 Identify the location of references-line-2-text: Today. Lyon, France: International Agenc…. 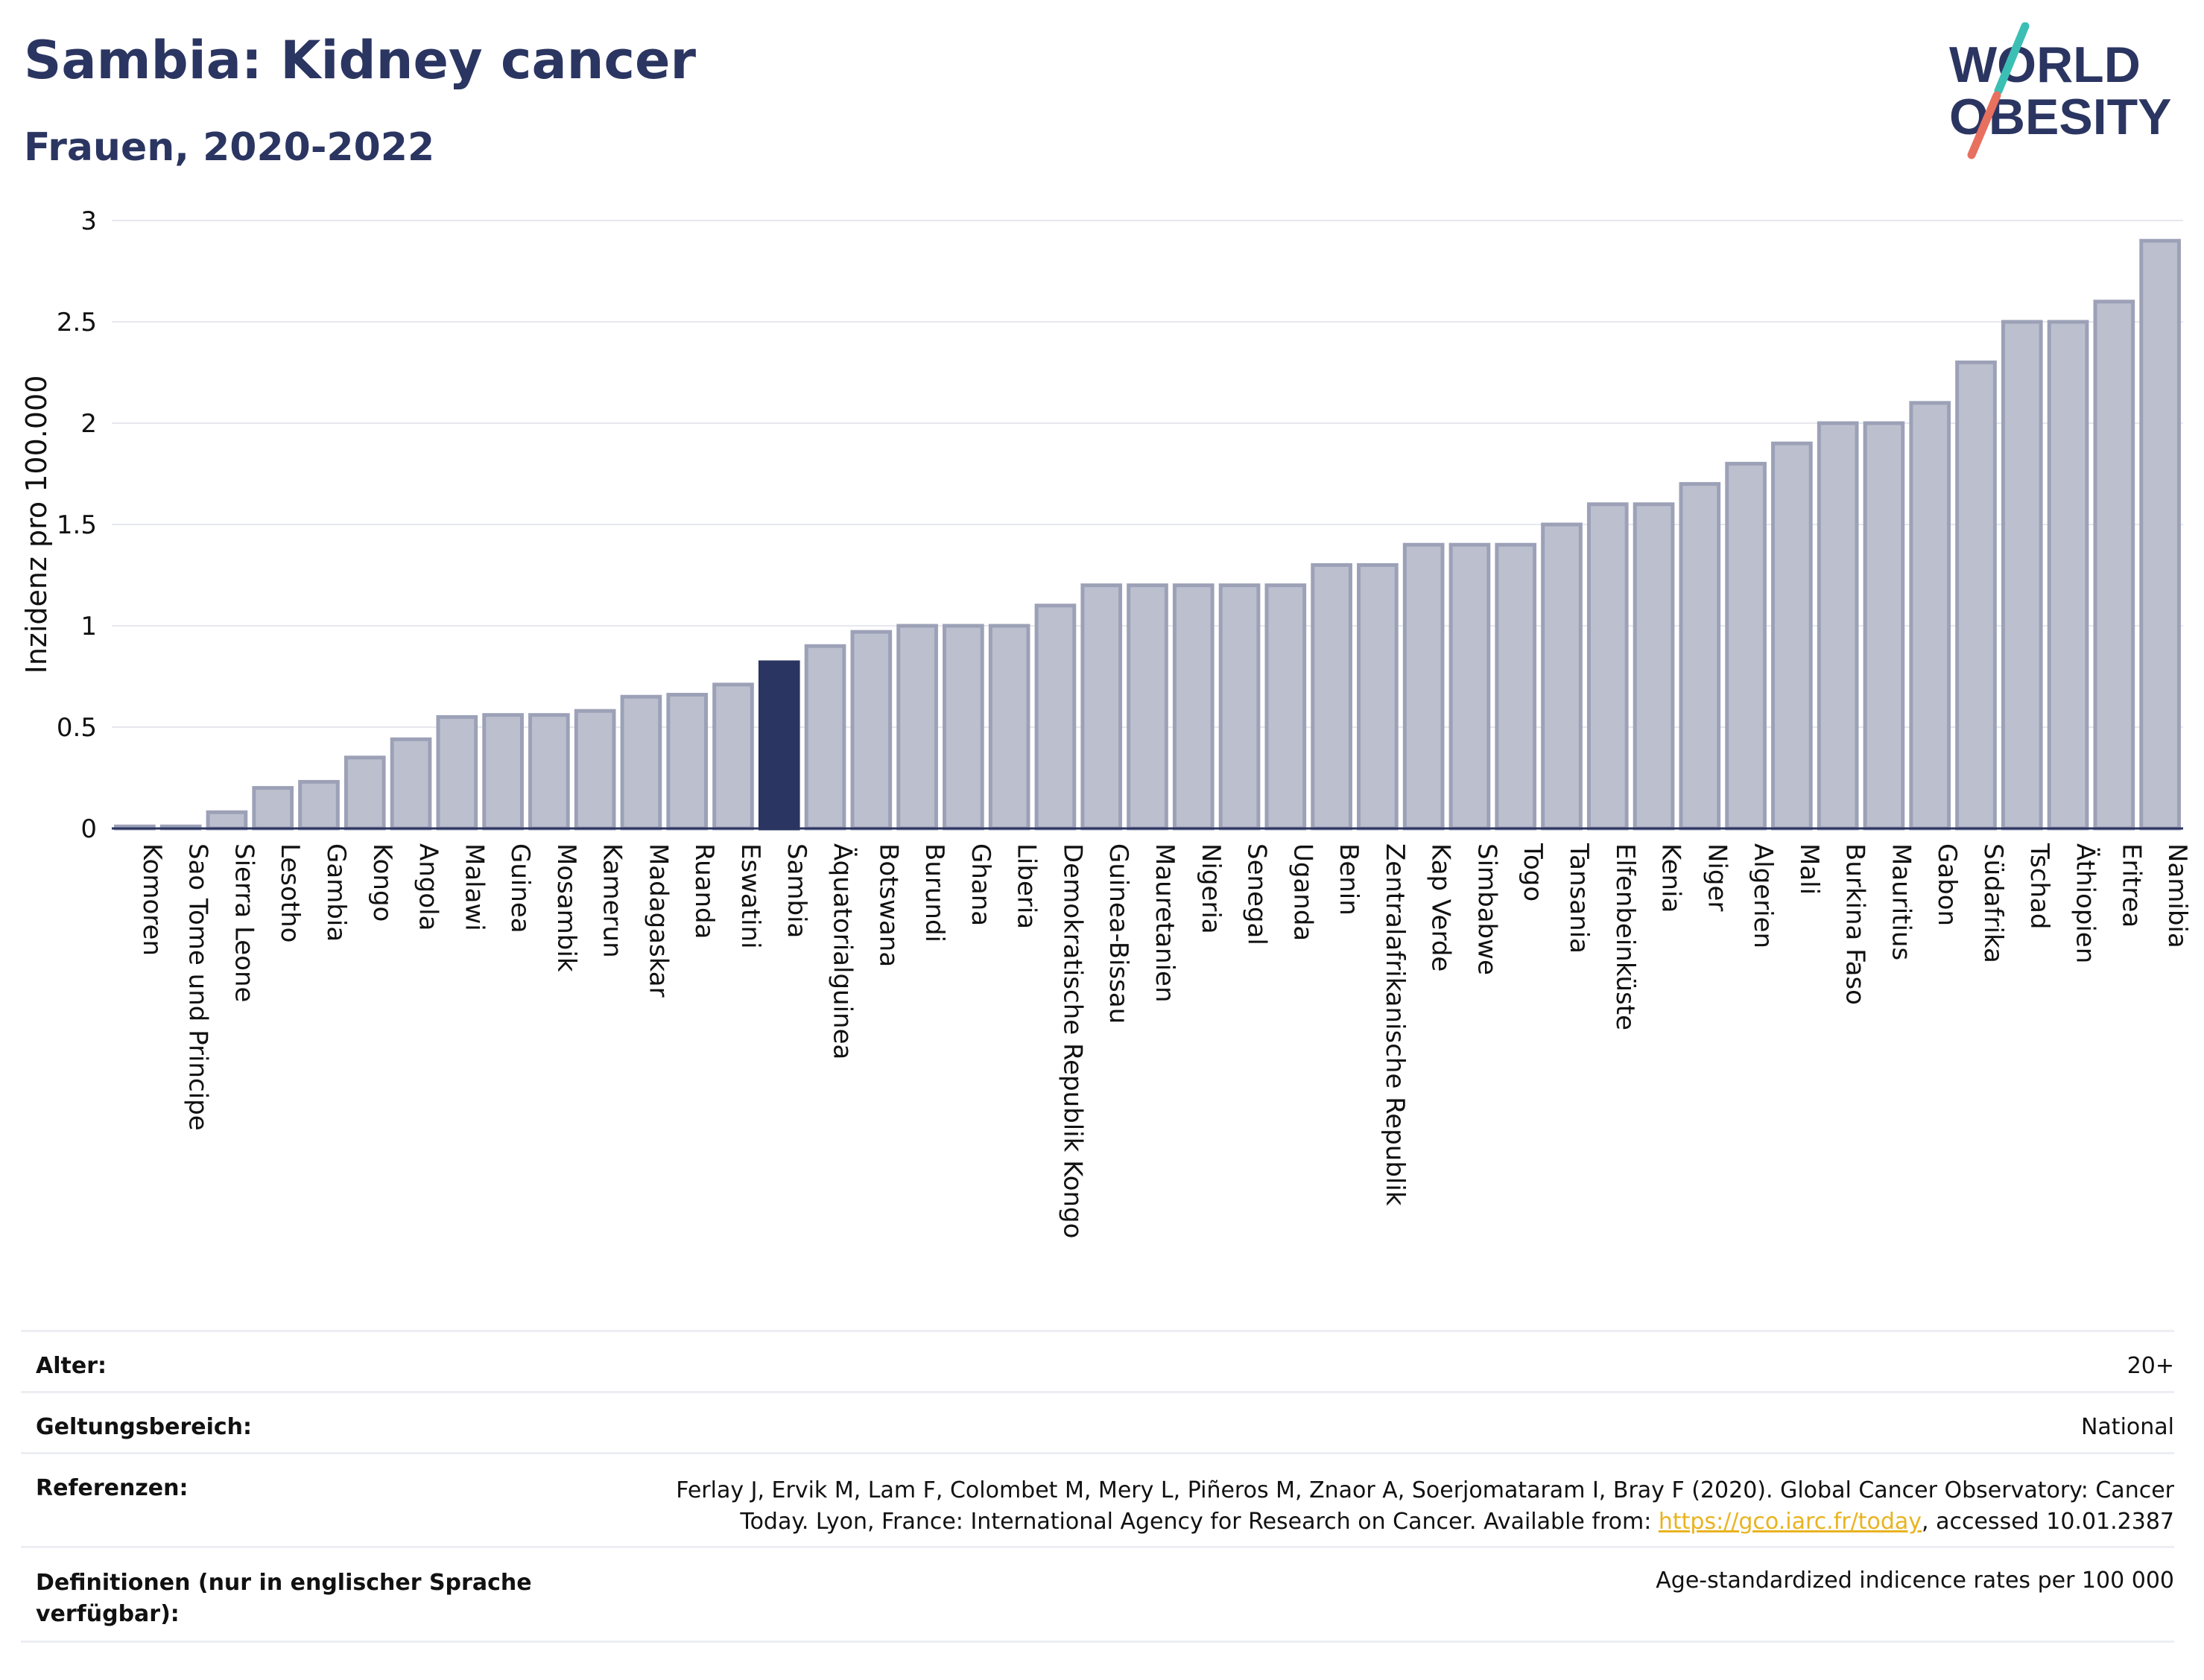
(1199, 1522).